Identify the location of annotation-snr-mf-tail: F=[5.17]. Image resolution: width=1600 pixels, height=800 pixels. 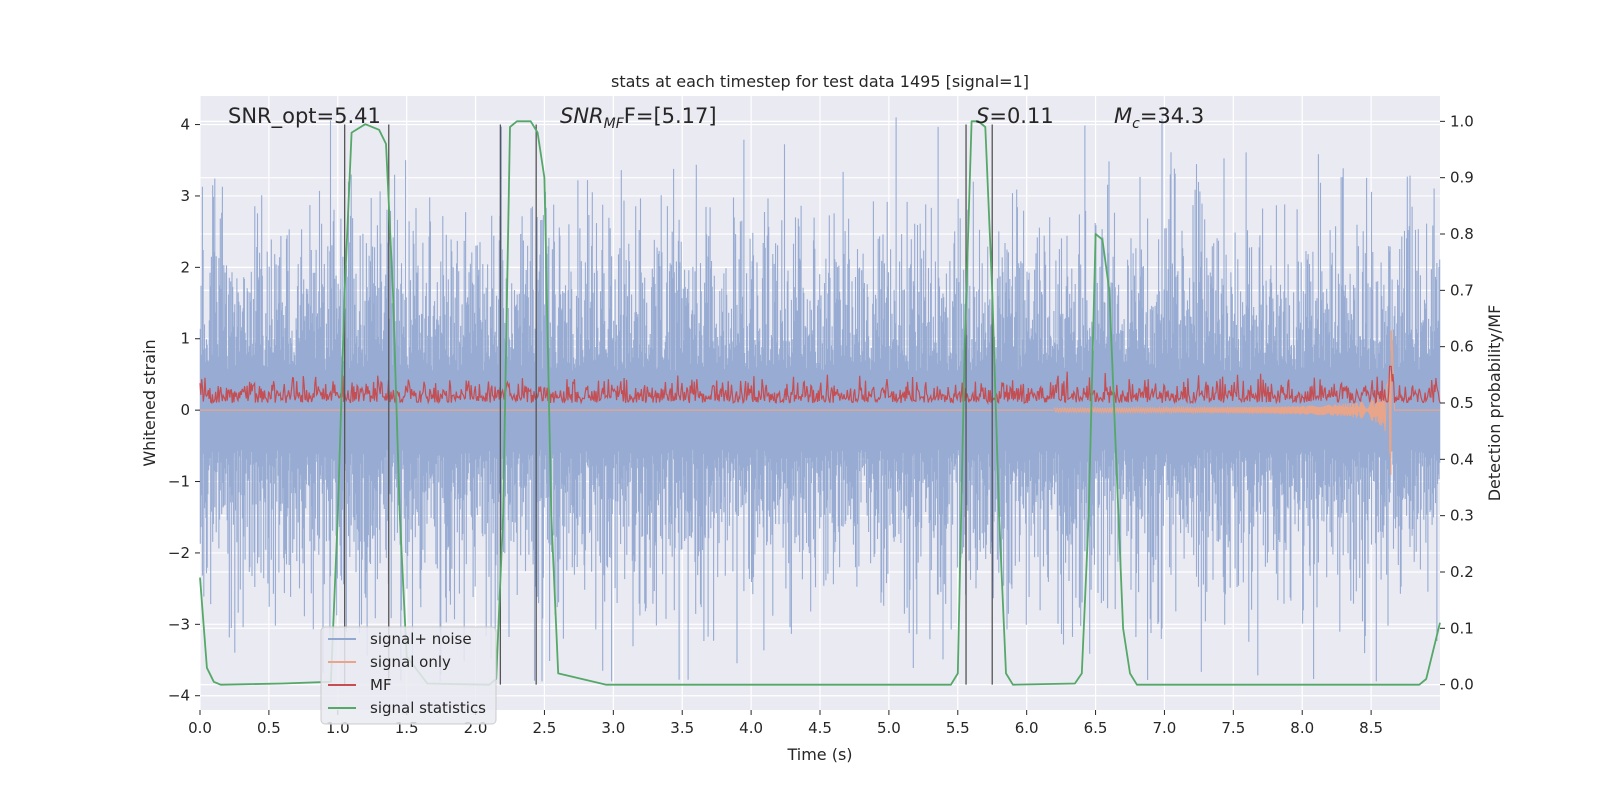
(670, 116).